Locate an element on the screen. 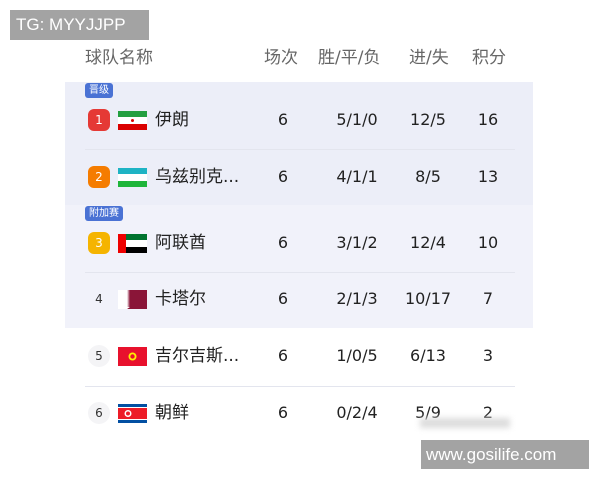 Image resolution: width=600 pixels, height=480 pixels. points: 7 is located at coordinates (488, 298).